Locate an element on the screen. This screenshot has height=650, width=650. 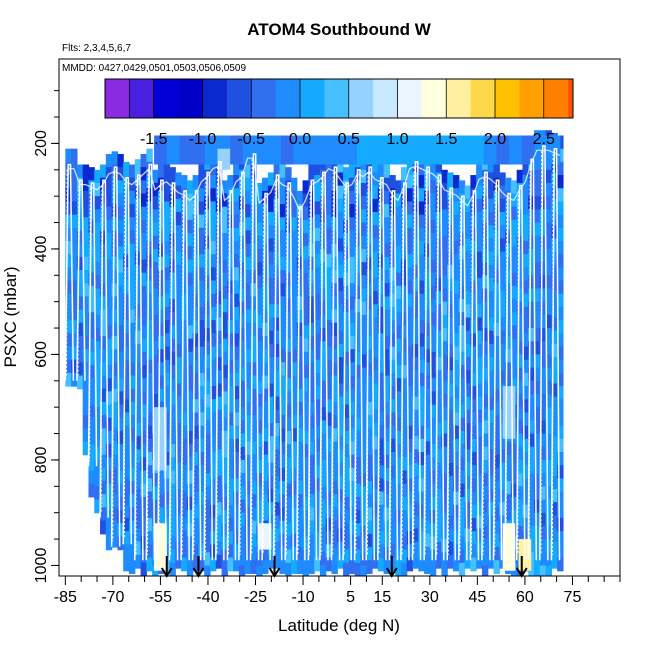
y-axis-label: PSXC (mbar) is located at coordinates (10, 316).